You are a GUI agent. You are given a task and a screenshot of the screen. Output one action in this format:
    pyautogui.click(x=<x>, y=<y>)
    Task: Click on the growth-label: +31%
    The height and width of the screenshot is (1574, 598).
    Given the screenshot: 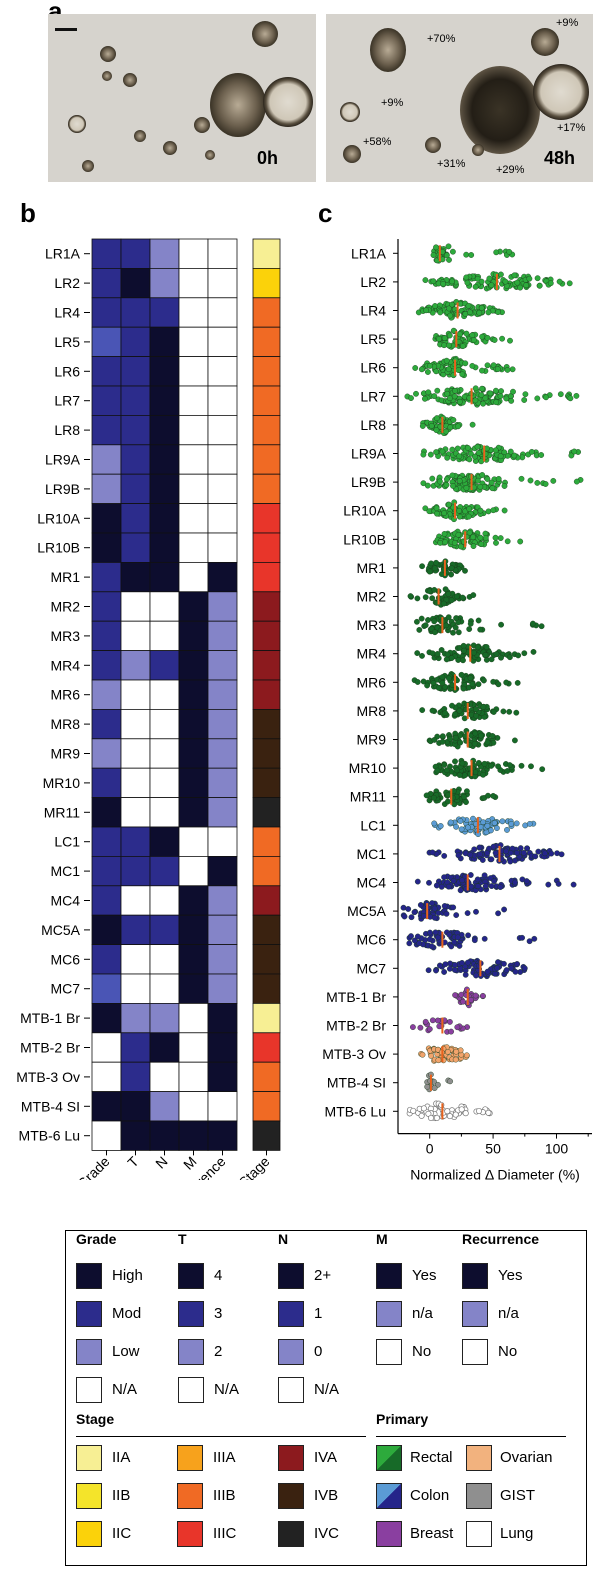 What is the action you would take?
    pyautogui.click(x=451, y=164)
    